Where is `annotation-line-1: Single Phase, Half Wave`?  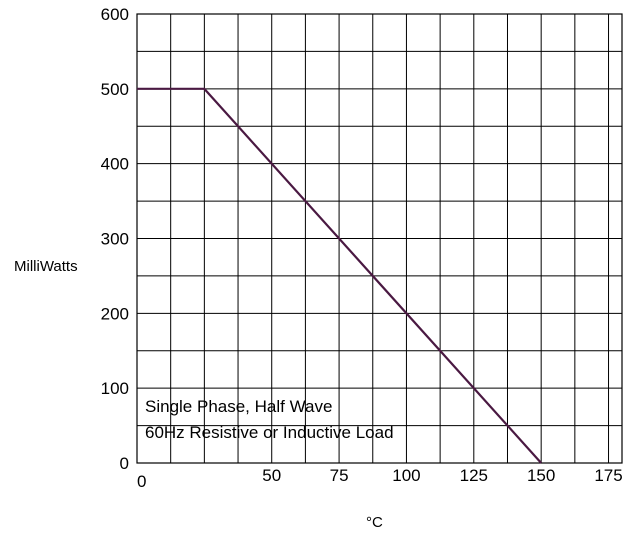
annotation-line-1: Single Phase, Half Wave is located at coordinates (238, 406).